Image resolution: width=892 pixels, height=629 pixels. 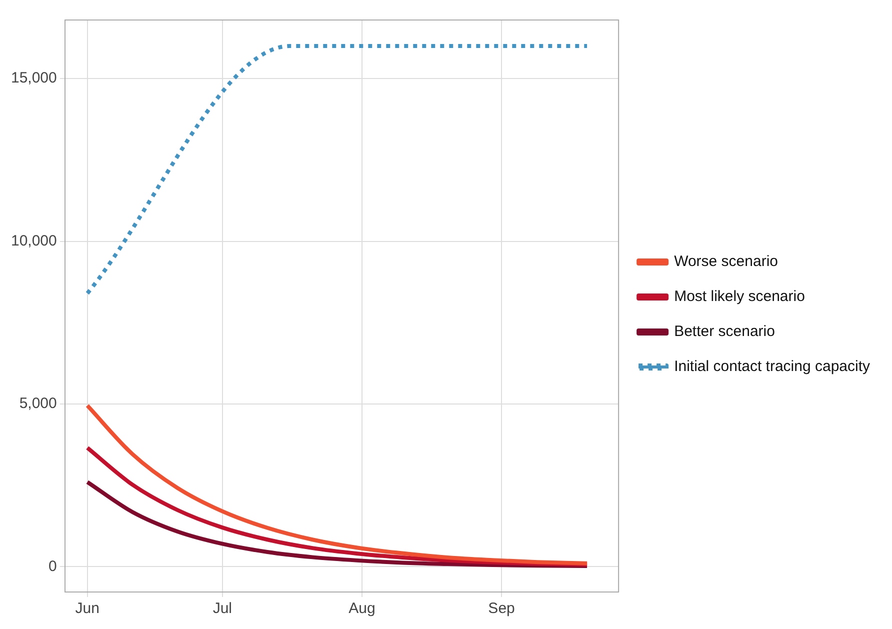 What do you see at coordinates (501, 609) in the screenshot?
I see `x-tick-label: Sep` at bounding box center [501, 609].